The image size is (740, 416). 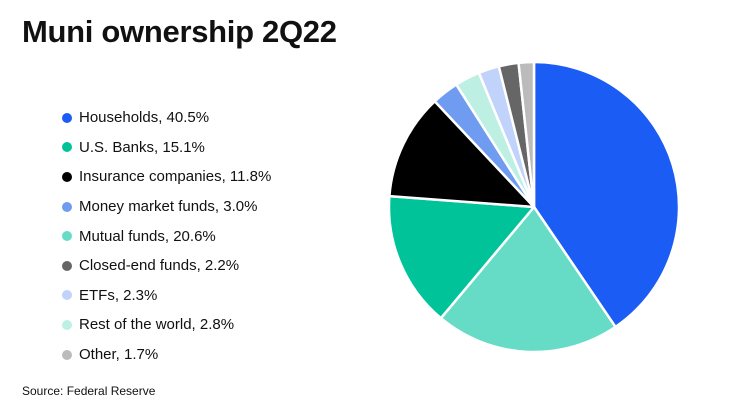 What do you see at coordinates (212, 118) in the screenshot?
I see `legend-item-households: Households, 40.5%` at bounding box center [212, 118].